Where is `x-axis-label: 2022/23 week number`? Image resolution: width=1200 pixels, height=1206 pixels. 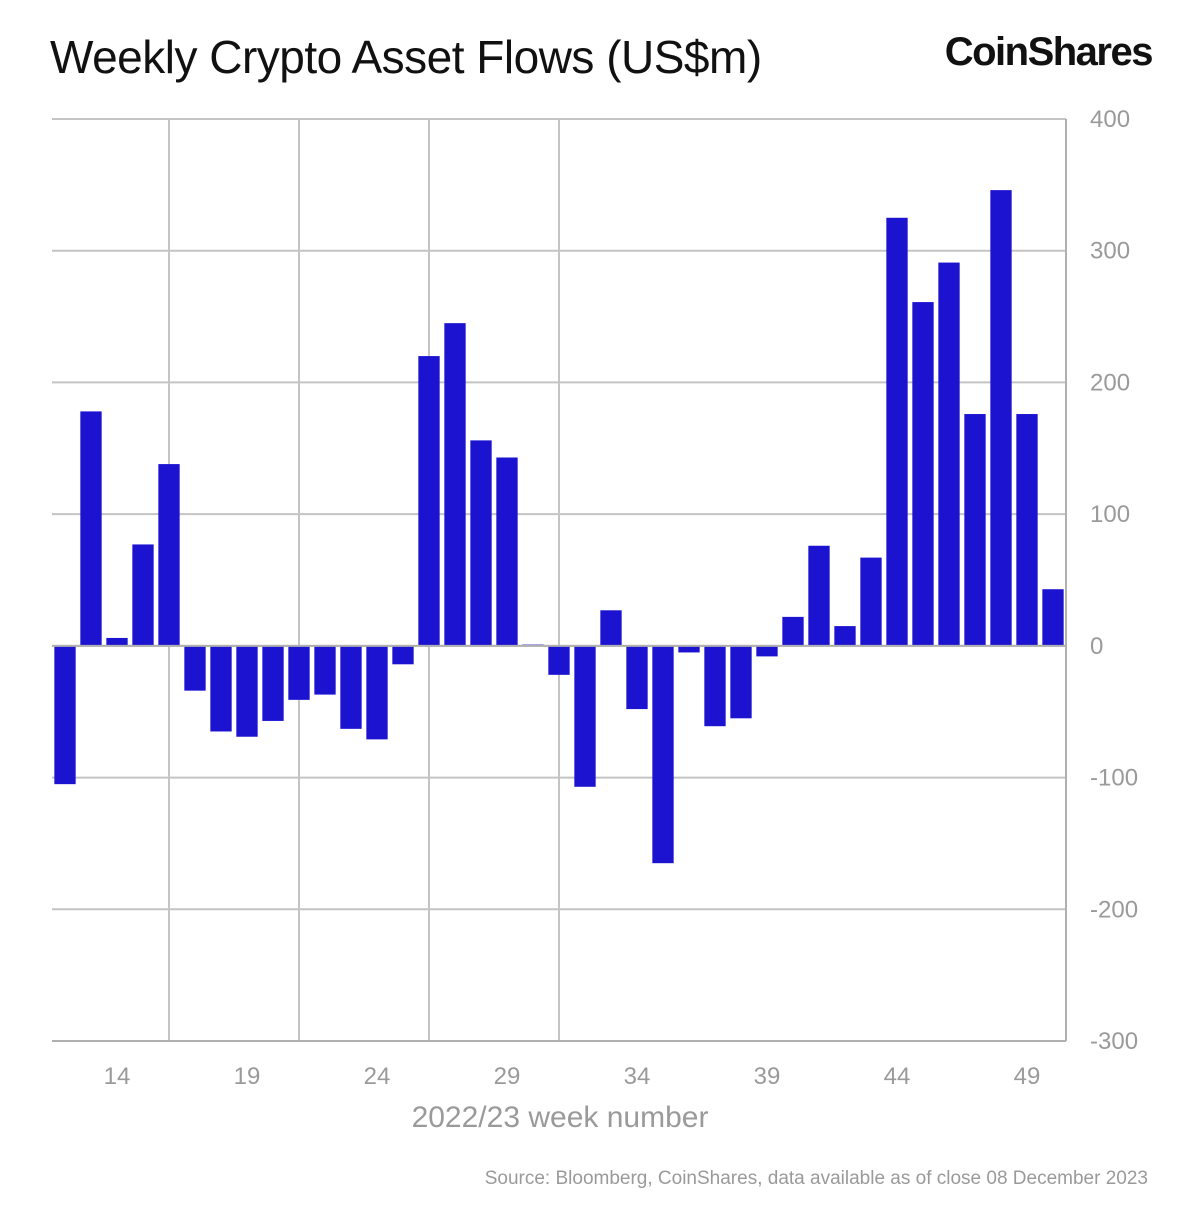
x-axis-label: 2022/23 week number is located at coordinates (560, 1117).